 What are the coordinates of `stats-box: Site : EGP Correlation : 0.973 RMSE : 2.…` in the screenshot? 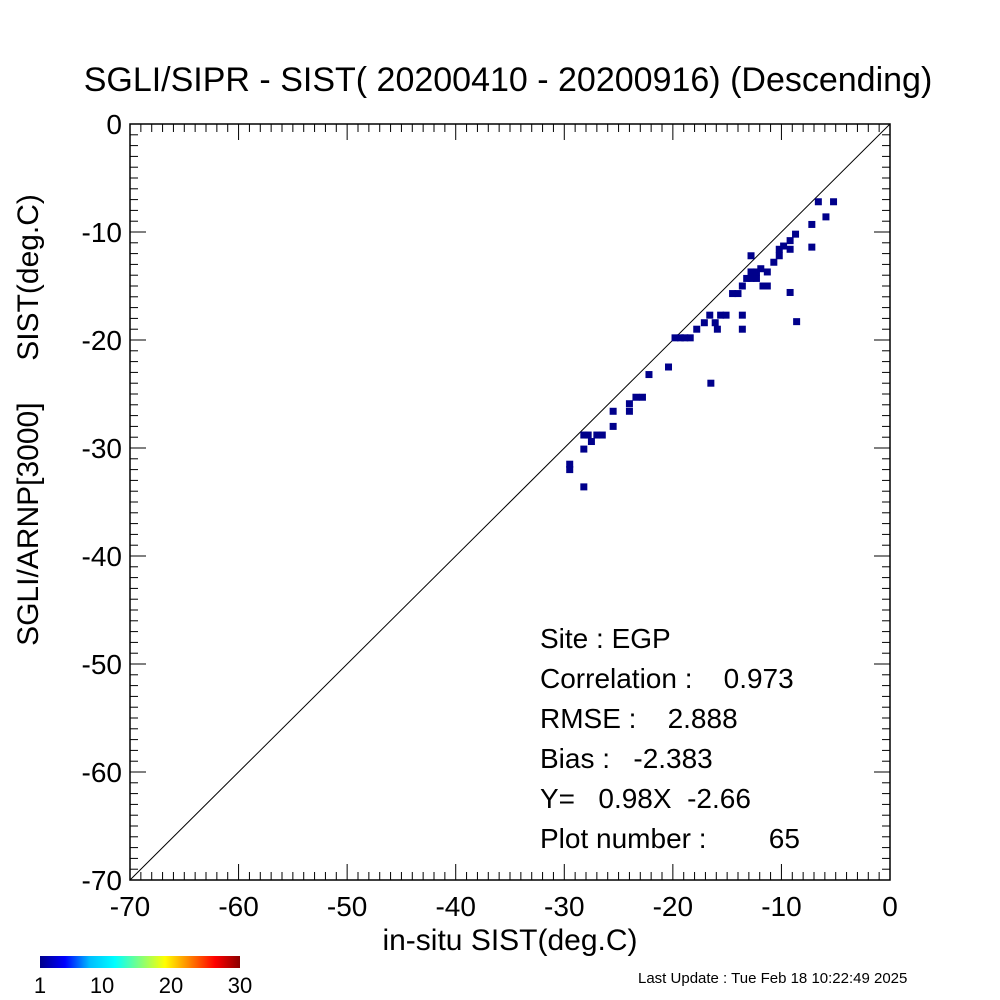 It's located at (670, 738).